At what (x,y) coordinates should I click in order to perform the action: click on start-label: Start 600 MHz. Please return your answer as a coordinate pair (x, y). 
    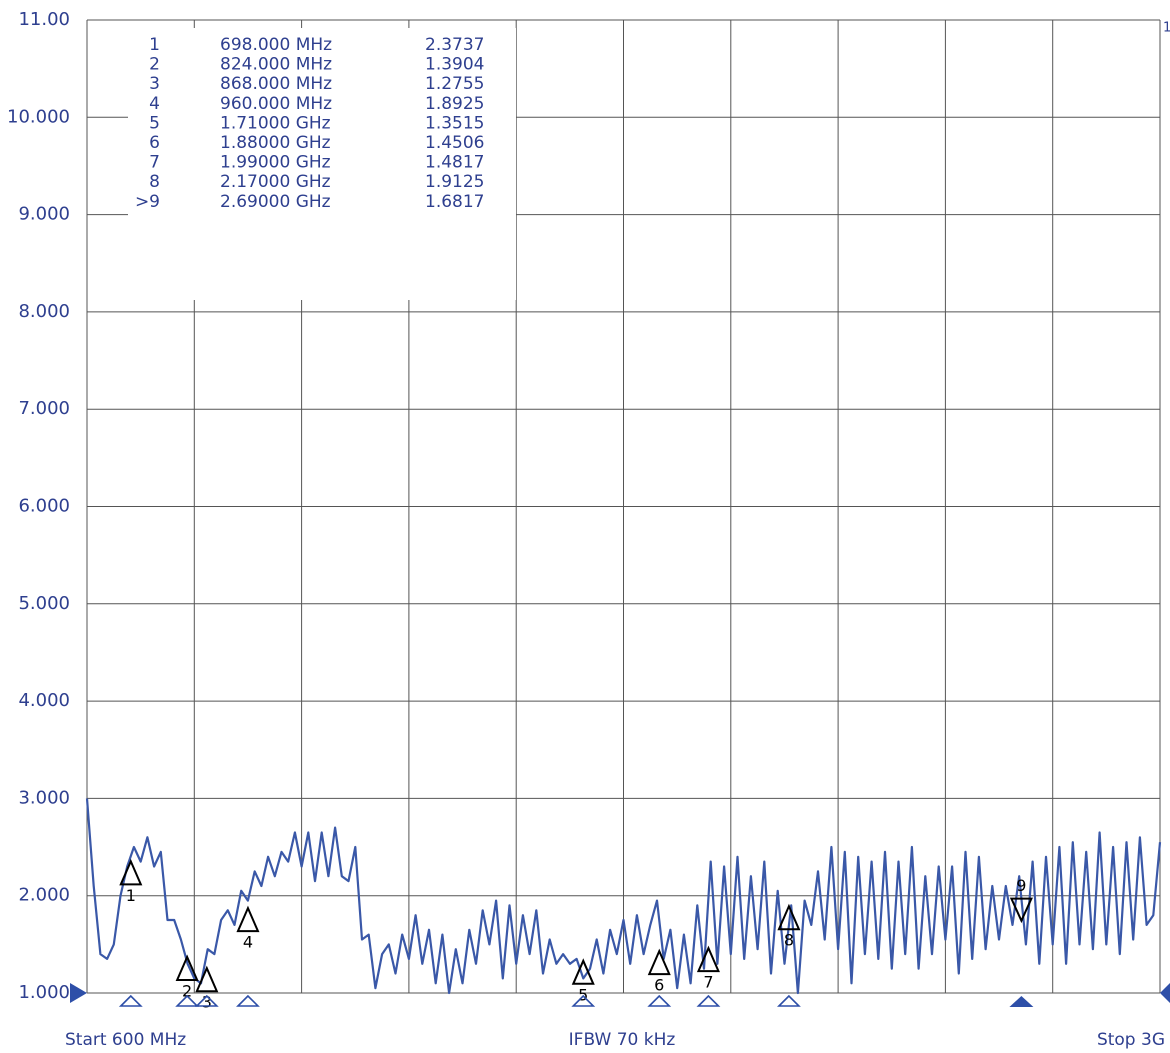
    Looking at the image, I should click on (125, 1040).